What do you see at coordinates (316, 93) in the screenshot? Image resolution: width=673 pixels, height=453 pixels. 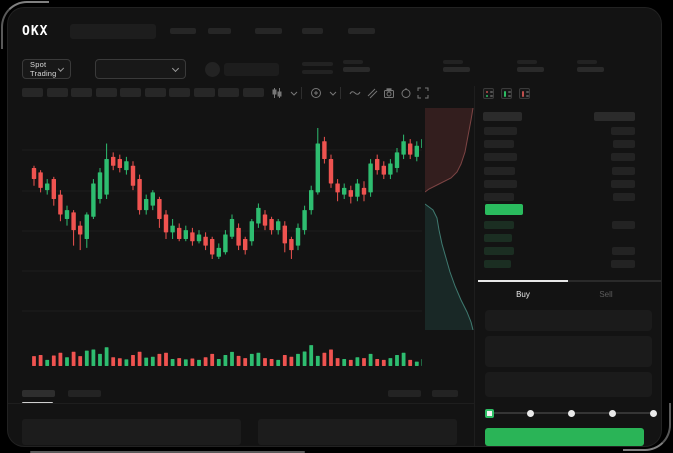 I see `compare-icon` at bounding box center [316, 93].